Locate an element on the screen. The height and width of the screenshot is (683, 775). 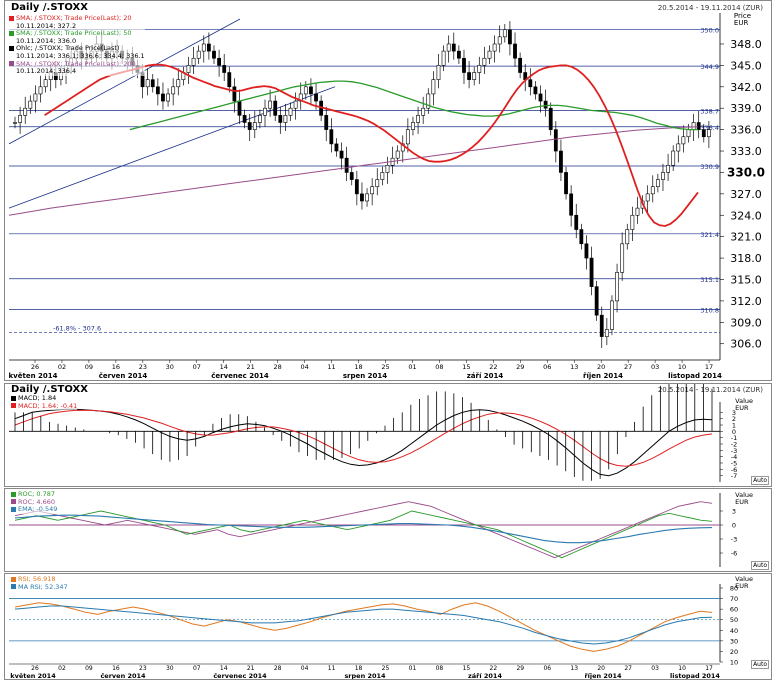
x-tick-label: 26 is located at coordinates (35, 367).